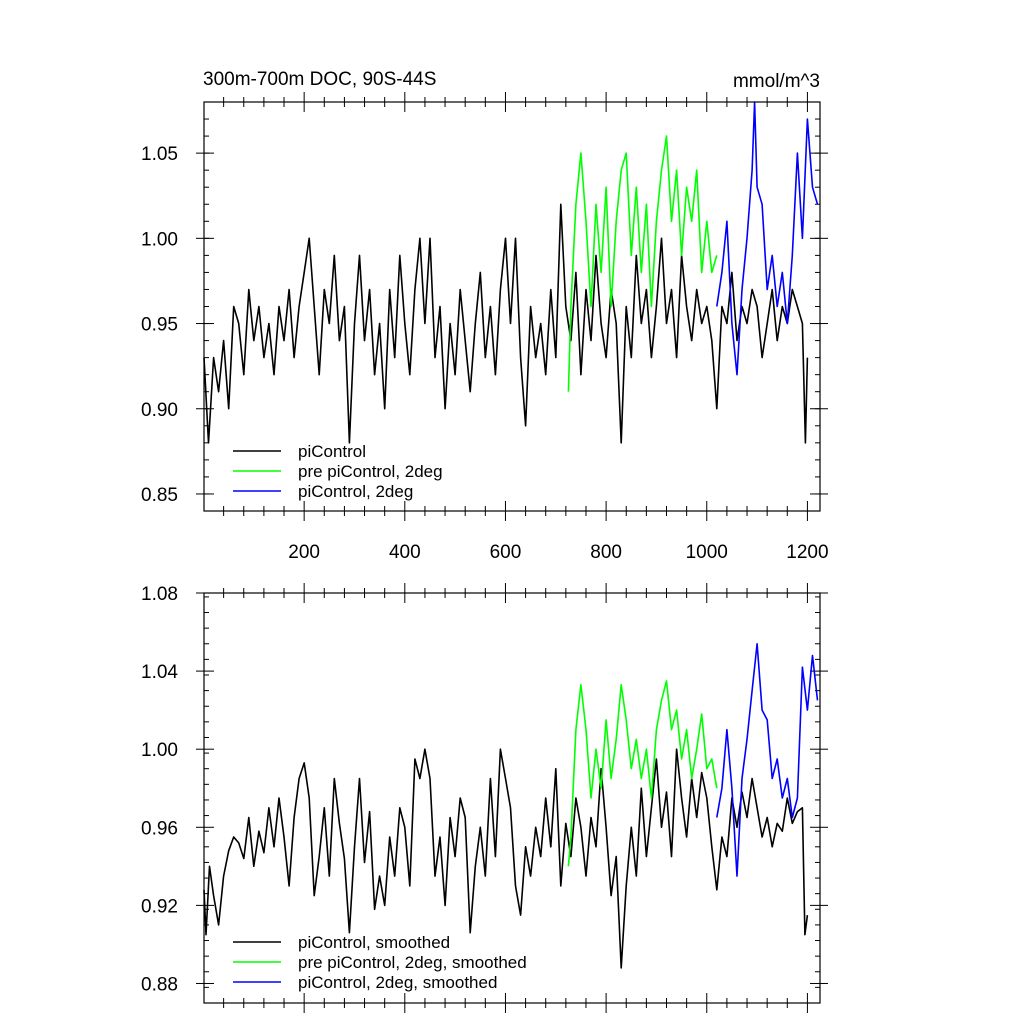 This screenshot has width=1024, height=1024. What do you see at coordinates (159, 906) in the screenshot?
I see `y-tick-label: 0.92` at bounding box center [159, 906].